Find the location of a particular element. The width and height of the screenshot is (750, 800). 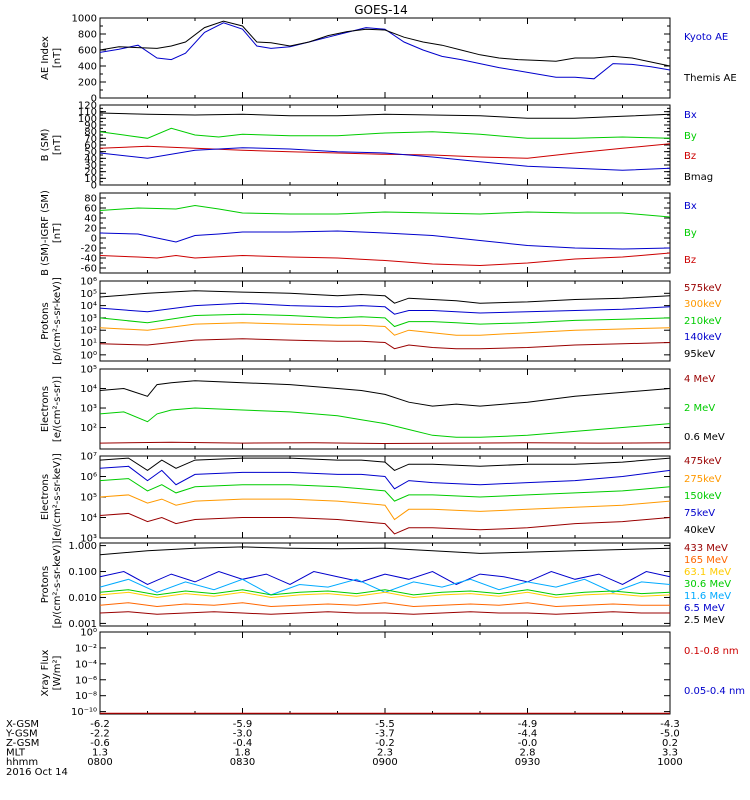

legend-entry: 0.6 MeV is located at coordinates (704, 437).